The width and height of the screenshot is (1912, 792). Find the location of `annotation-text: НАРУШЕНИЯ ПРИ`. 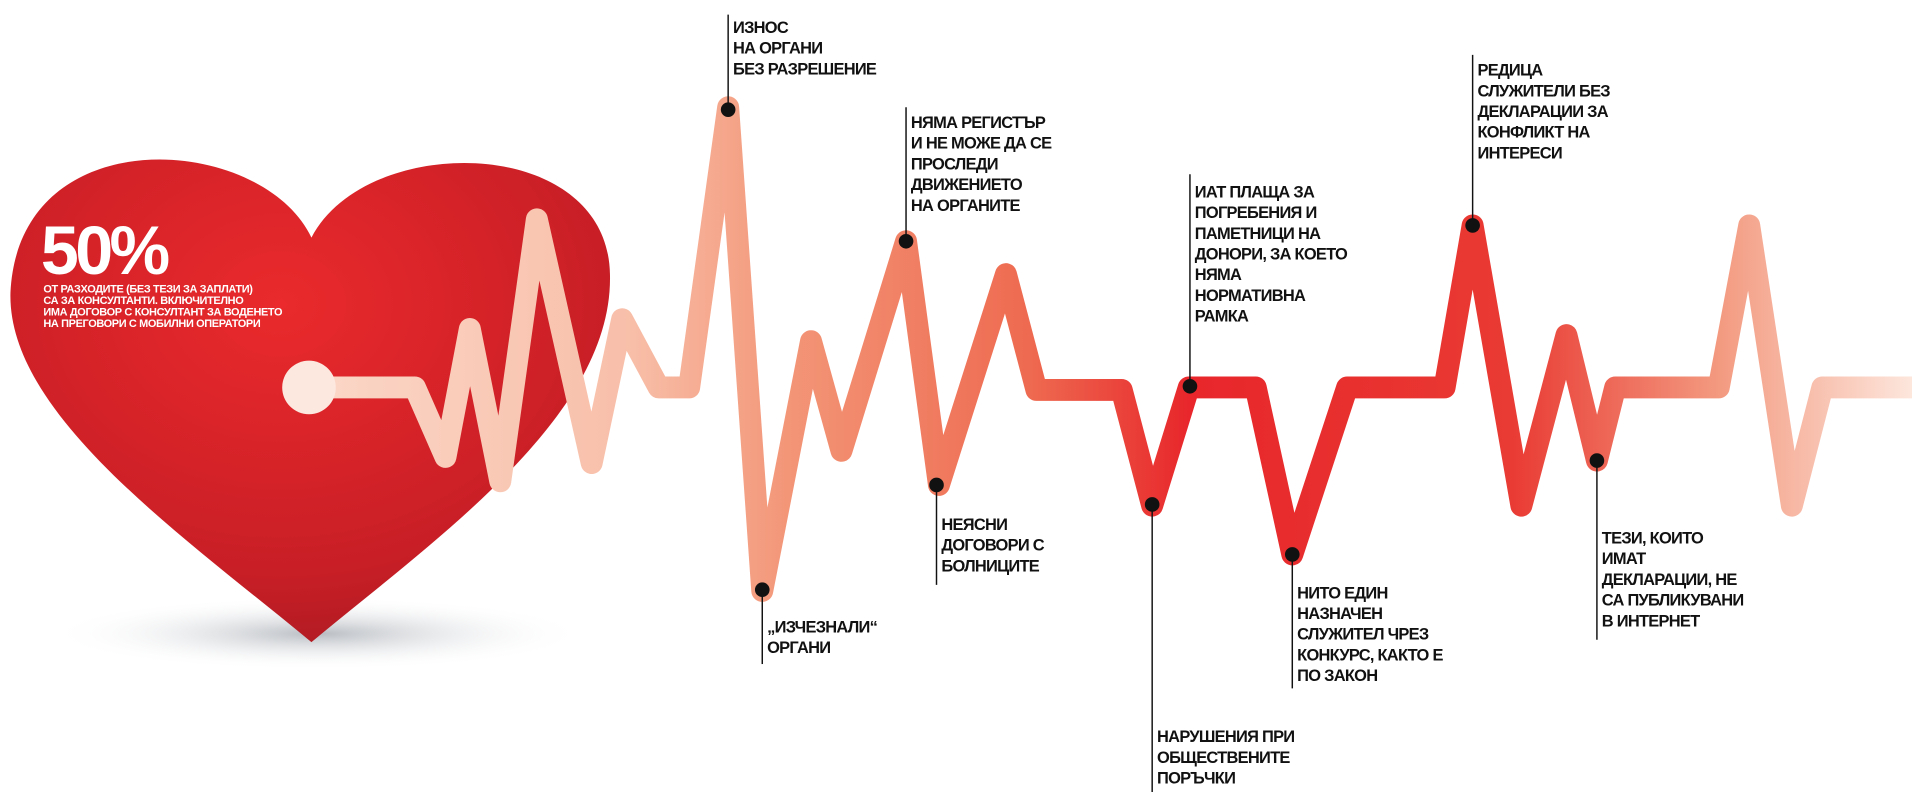

annotation-text: НАРУШЕНИЯ ПРИ is located at coordinates (1225, 737).